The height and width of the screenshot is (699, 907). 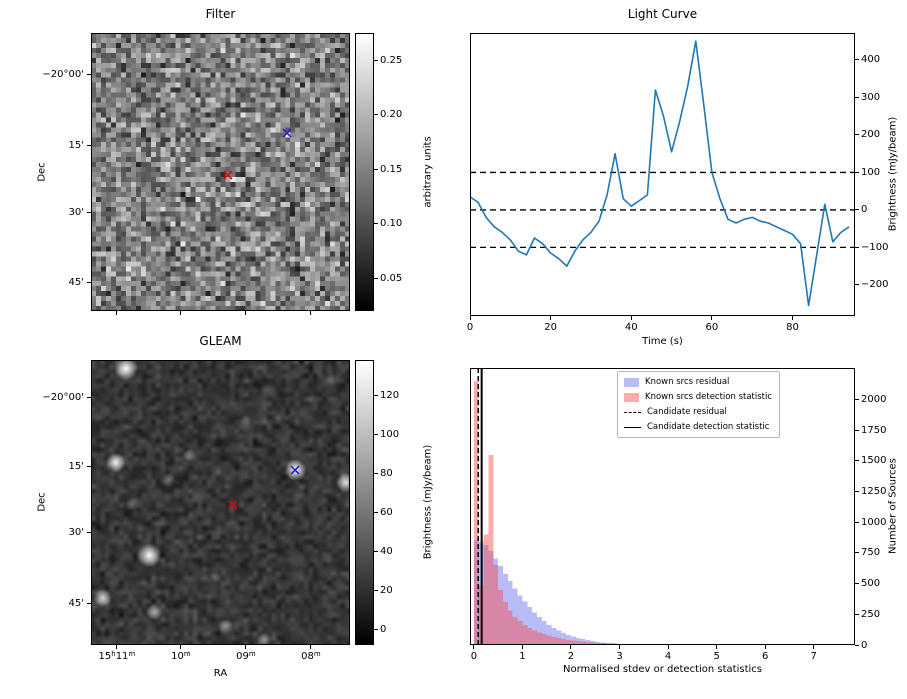 I want to click on hist-xtick-label: 7, so click(x=813, y=656).